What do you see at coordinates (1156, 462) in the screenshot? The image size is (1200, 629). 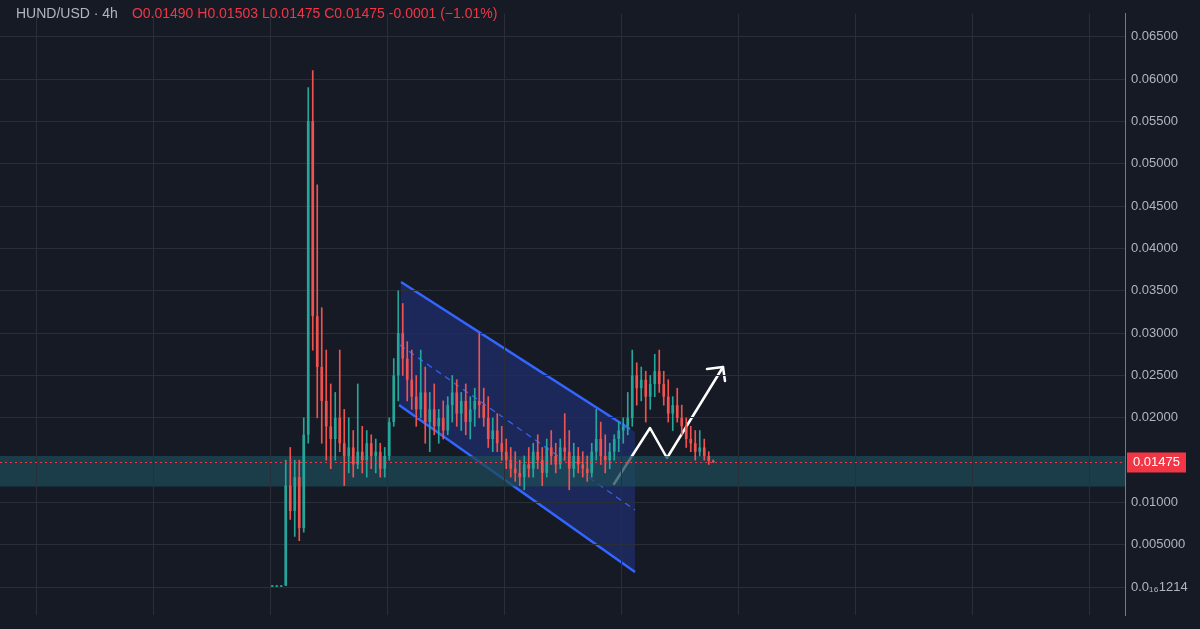 I see `ref-line-label: 0.01475` at bounding box center [1156, 462].